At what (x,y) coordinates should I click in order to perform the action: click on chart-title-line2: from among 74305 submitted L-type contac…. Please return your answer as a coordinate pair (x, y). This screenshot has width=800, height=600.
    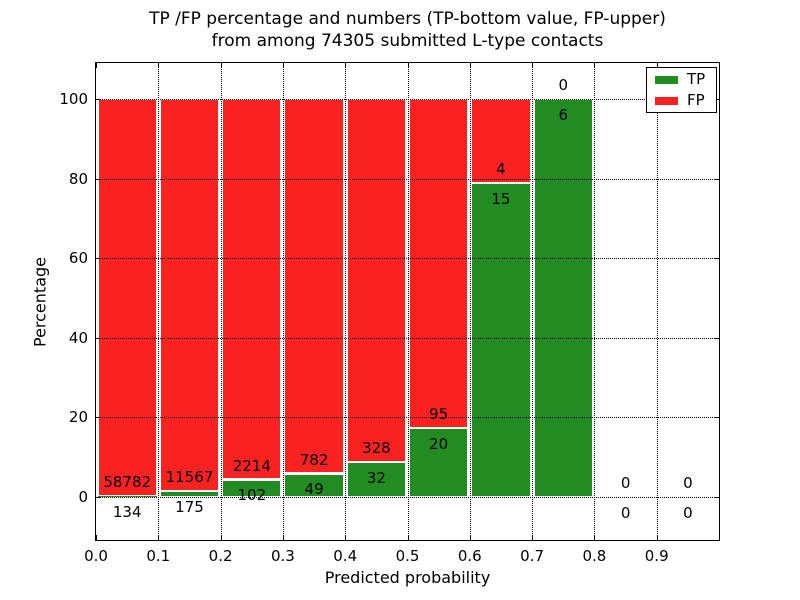
    Looking at the image, I should click on (407, 41).